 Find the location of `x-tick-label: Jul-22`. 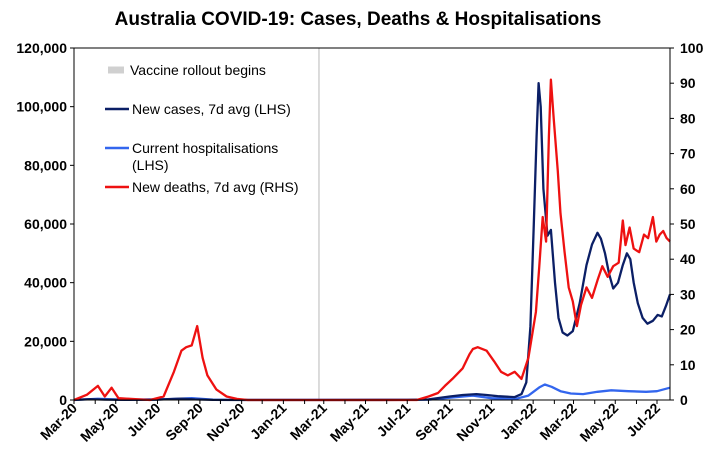

x-tick-label: Jul-22 is located at coordinates (643, 420).